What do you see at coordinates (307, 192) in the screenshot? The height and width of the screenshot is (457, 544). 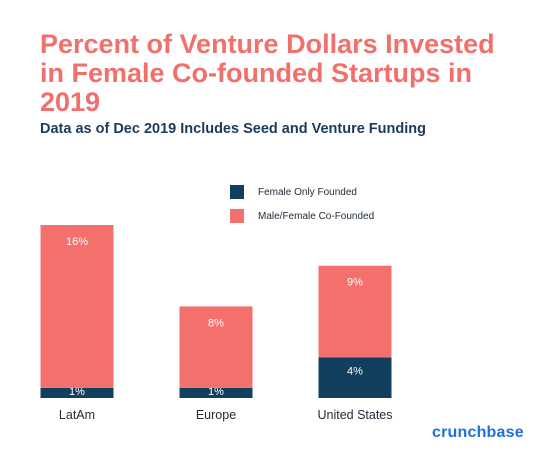 I see `legend-label-female-only: Female Only Founded` at bounding box center [307, 192].